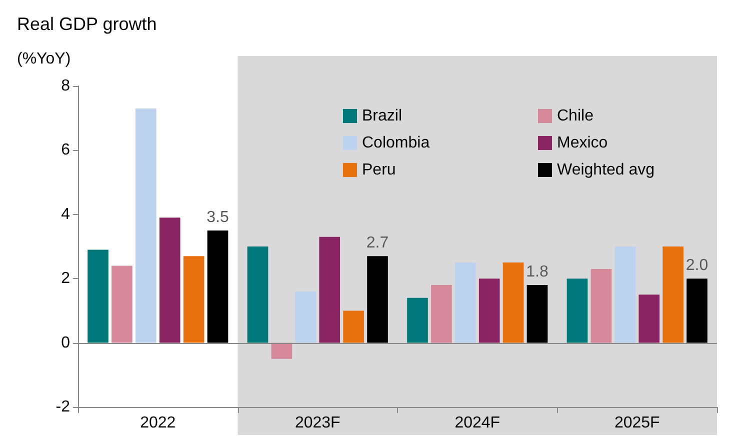  I want to click on y-tick-label: 0, so click(65, 343).